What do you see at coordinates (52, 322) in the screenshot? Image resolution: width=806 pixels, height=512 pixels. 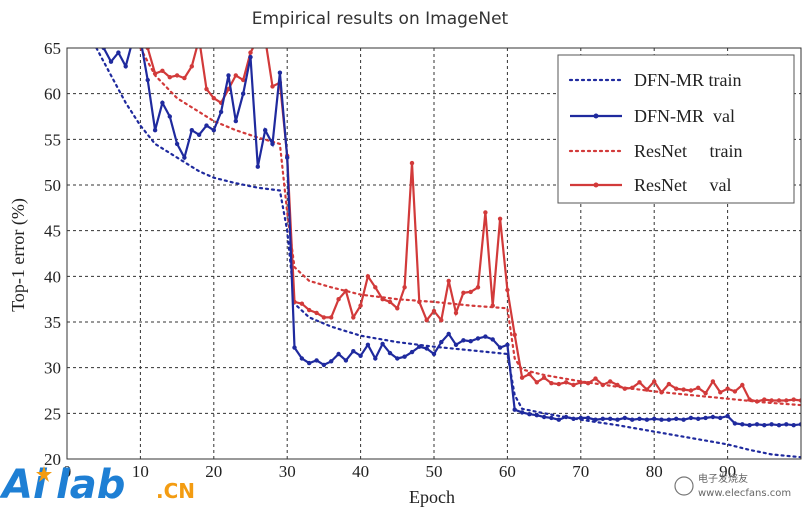 I see `y-tick-label: 35` at bounding box center [52, 322].